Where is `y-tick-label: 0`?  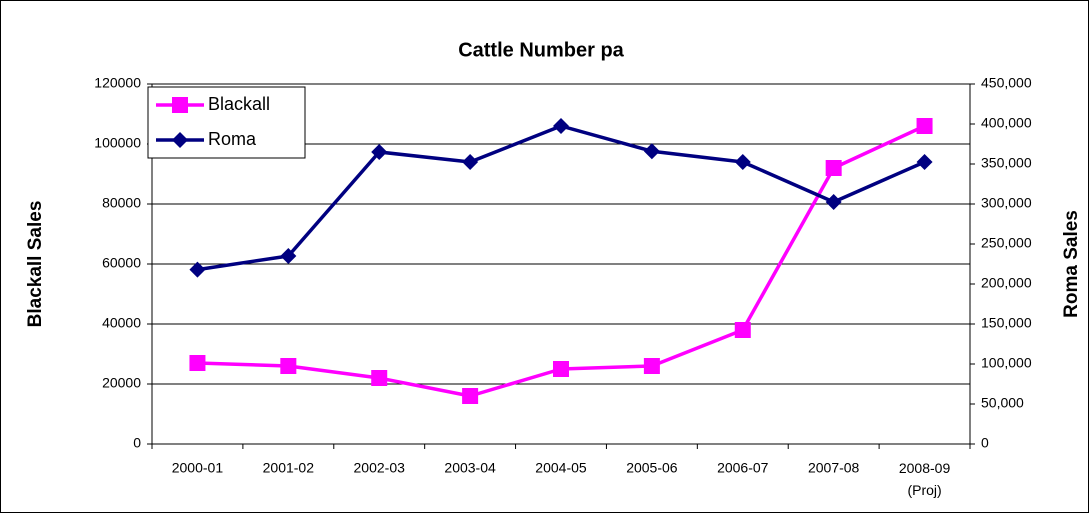
y-tick-label: 0 is located at coordinates (137, 443).